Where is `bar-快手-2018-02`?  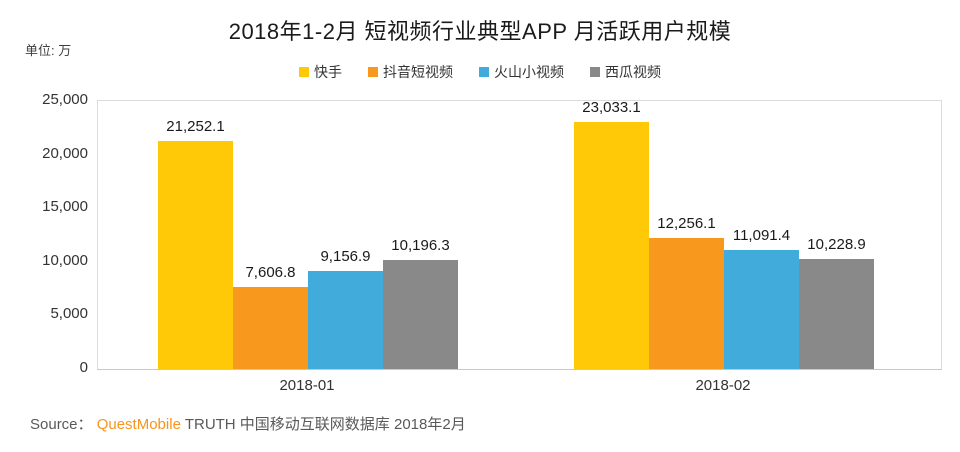 bar-快手-2018-02 is located at coordinates (611, 245).